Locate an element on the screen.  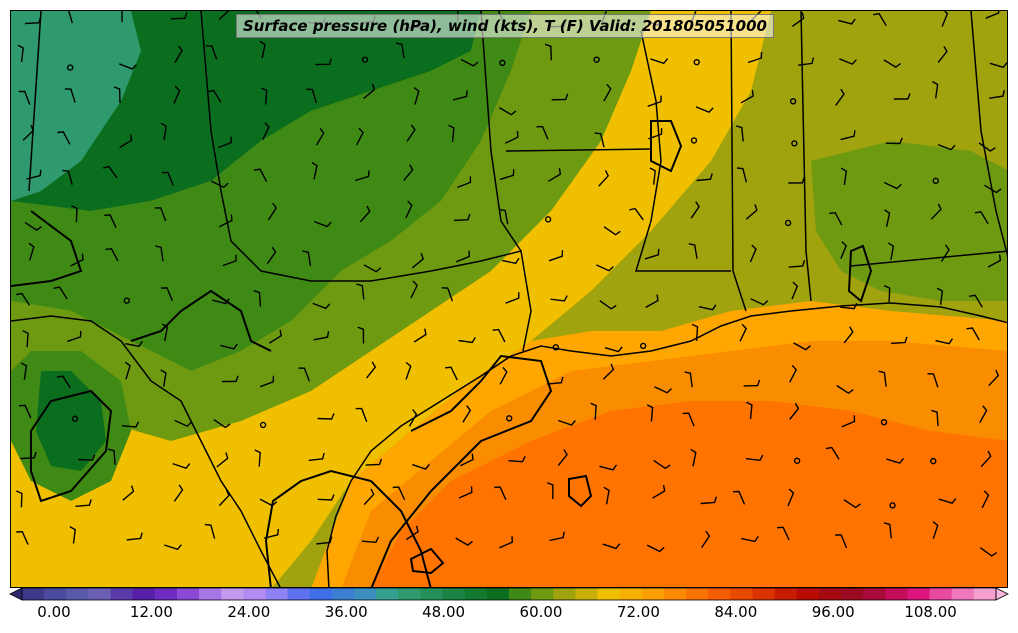
colorbar-tick-label: 36.00 is located at coordinates (346, 612).